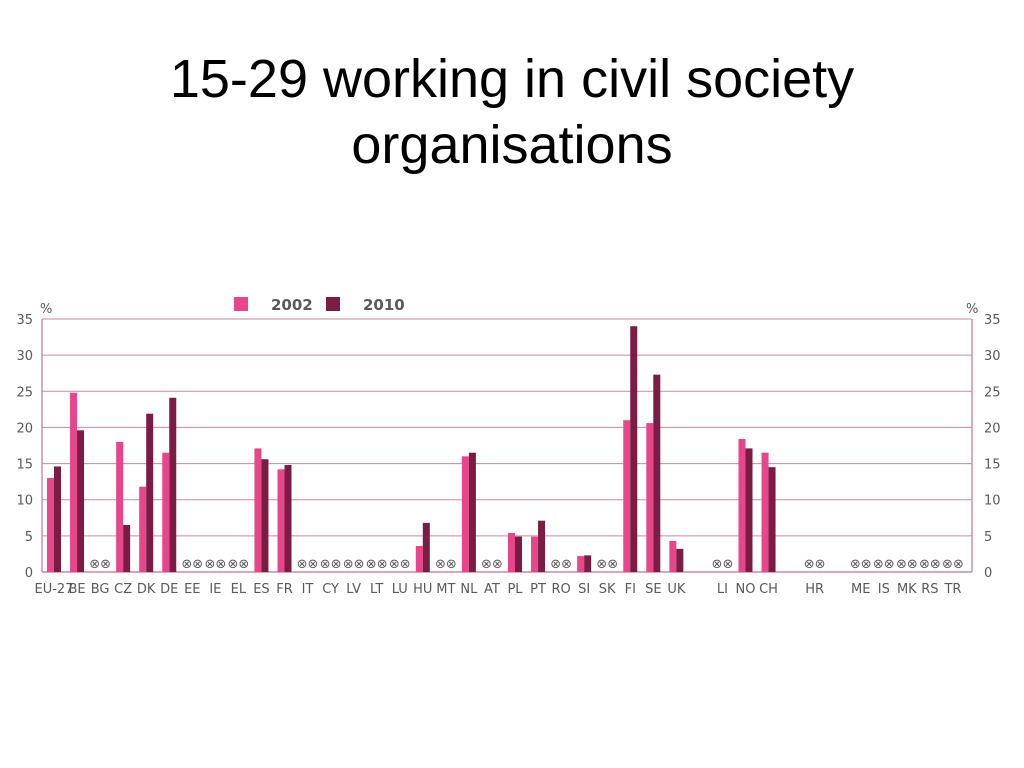 This screenshot has width=1024, height=768. I want to click on bar-2002-PT, so click(535, 554).